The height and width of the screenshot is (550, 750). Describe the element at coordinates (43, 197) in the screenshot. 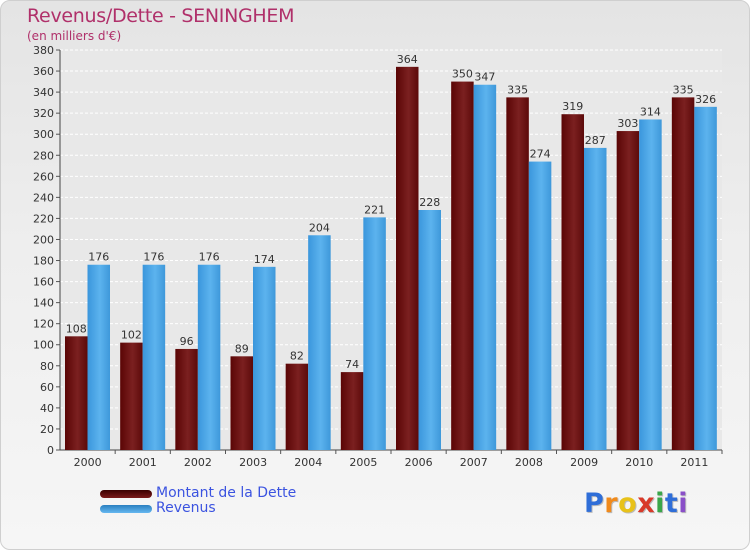

I see `y-tick-label: 240` at that location.